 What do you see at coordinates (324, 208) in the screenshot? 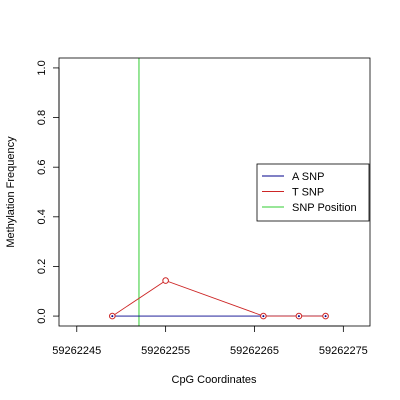
I see `legend-label-snp-position: SNP Position` at bounding box center [324, 208].